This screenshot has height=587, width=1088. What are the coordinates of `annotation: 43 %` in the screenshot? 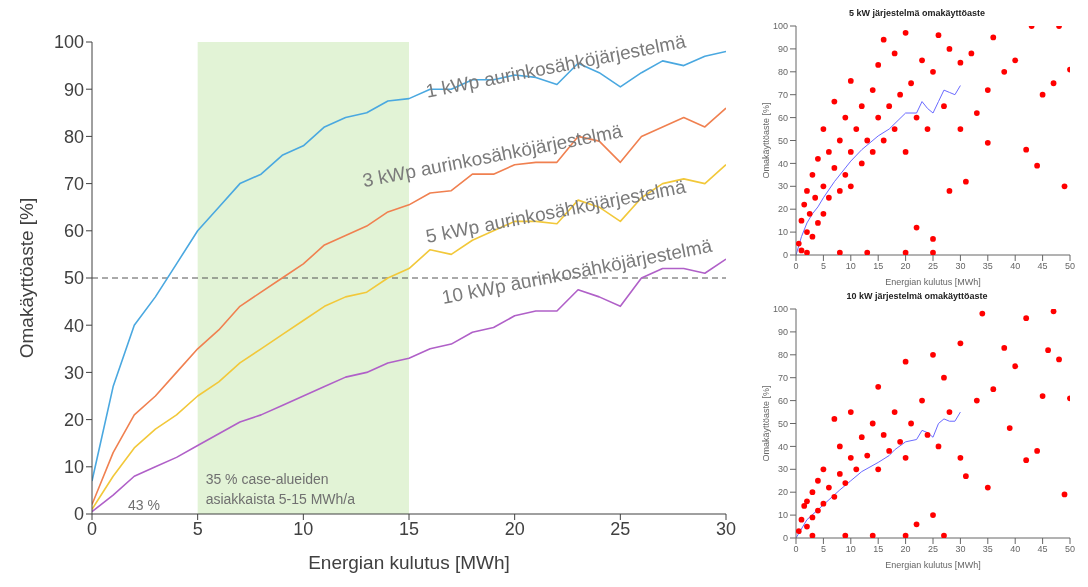 It's located at (144, 505).